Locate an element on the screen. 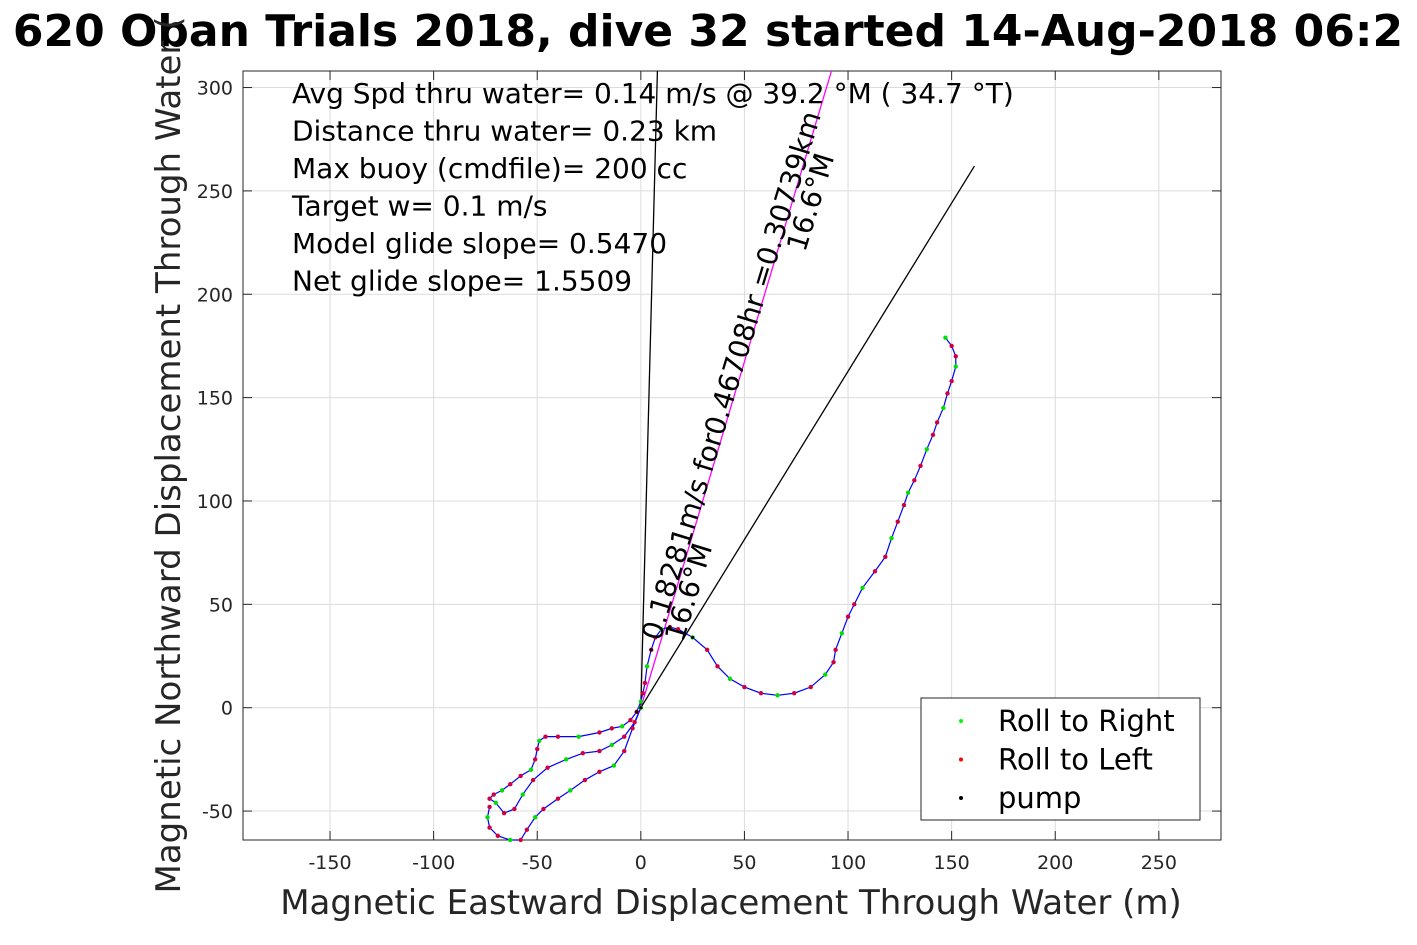 The image size is (1417, 945). y-tick-label: 50 is located at coordinates (221, 605).